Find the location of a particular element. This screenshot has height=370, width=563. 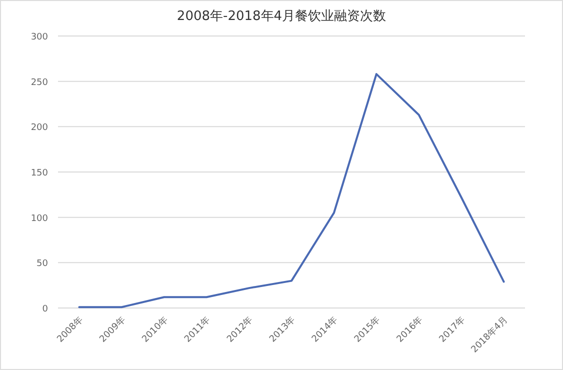

y-tick-label: 250 is located at coordinates (39, 83).